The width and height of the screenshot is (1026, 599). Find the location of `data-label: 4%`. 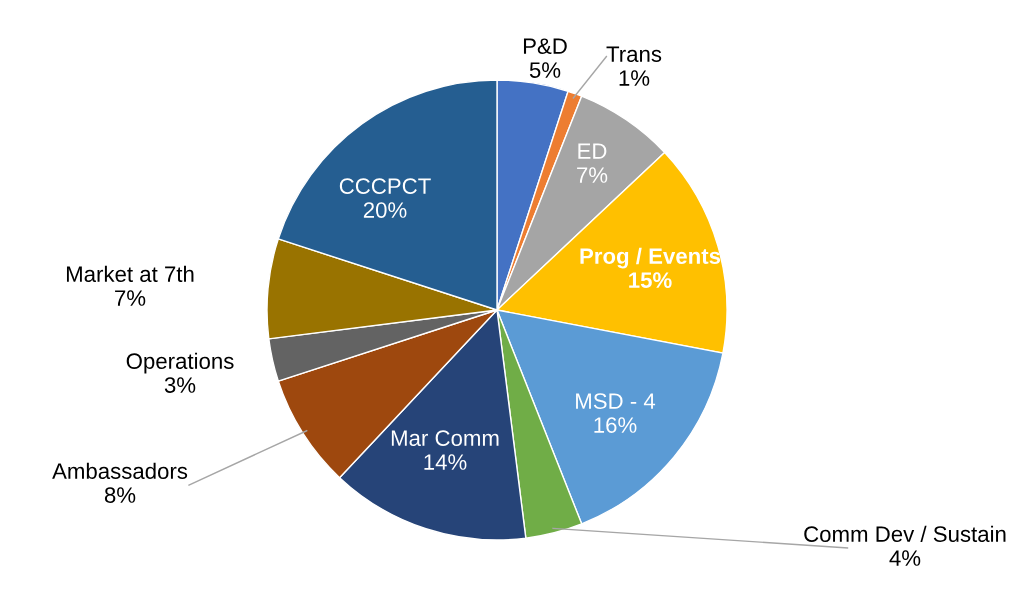

data-label: 4% is located at coordinates (905, 558).